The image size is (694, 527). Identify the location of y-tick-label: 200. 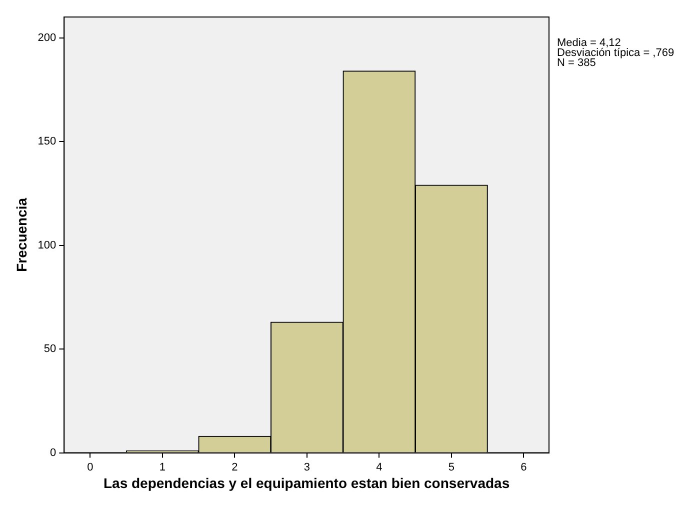
(47, 38).